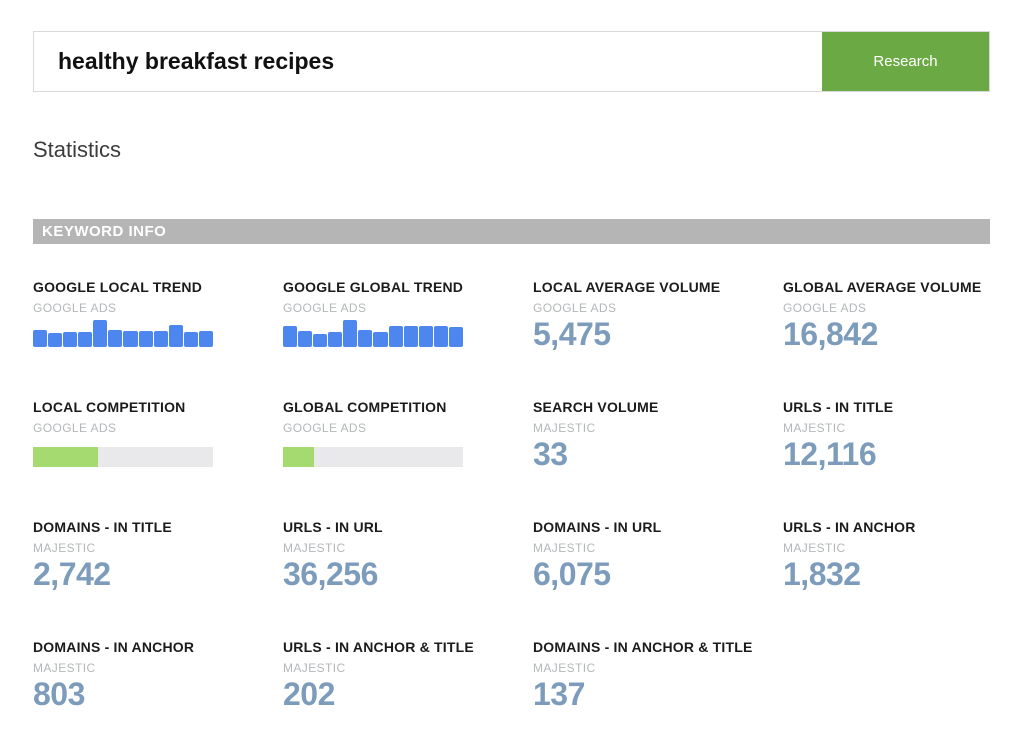  I want to click on stat-card-google-global-trend: GOOGLE GLOBAL TREND GOOGLE ADS, so click(408, 340).